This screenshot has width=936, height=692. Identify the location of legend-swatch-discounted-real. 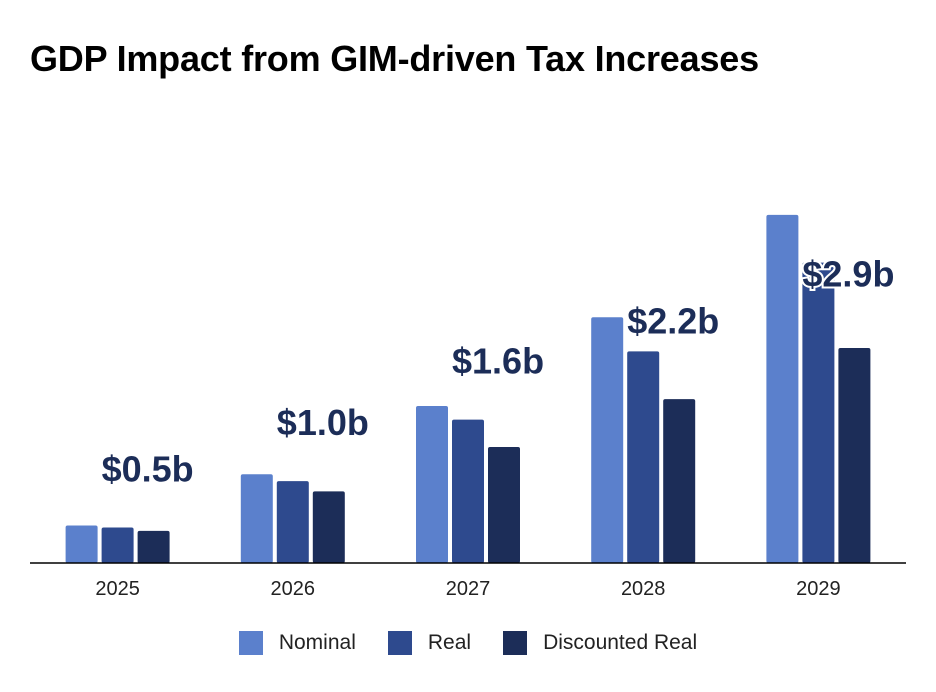
(515, 643).